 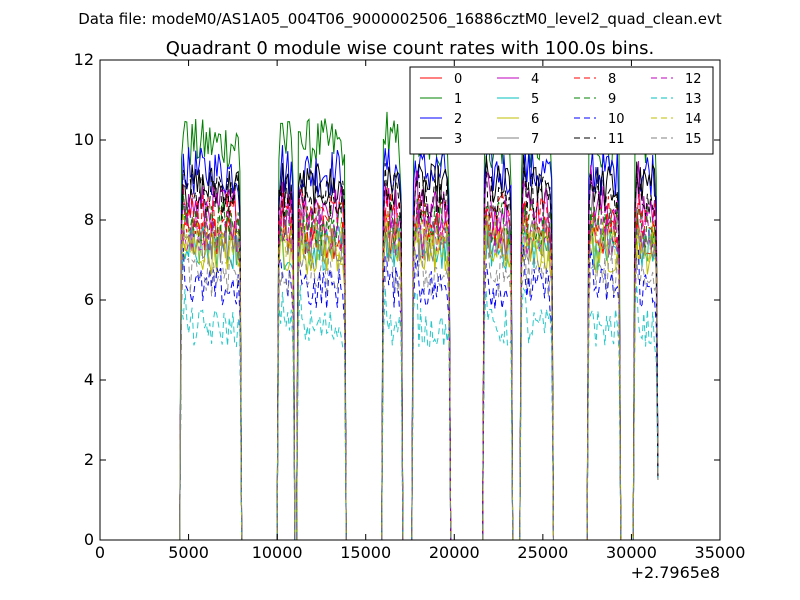 What do you see at coordinates (561, 110) in the screenshot?
I see `legend-box` at bounding box center [561, 110].